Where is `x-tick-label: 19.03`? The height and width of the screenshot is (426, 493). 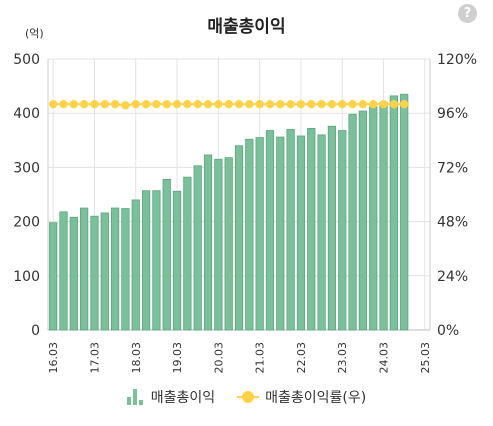 x-tick-label: 19.03 is located at coordinates (177, 358).